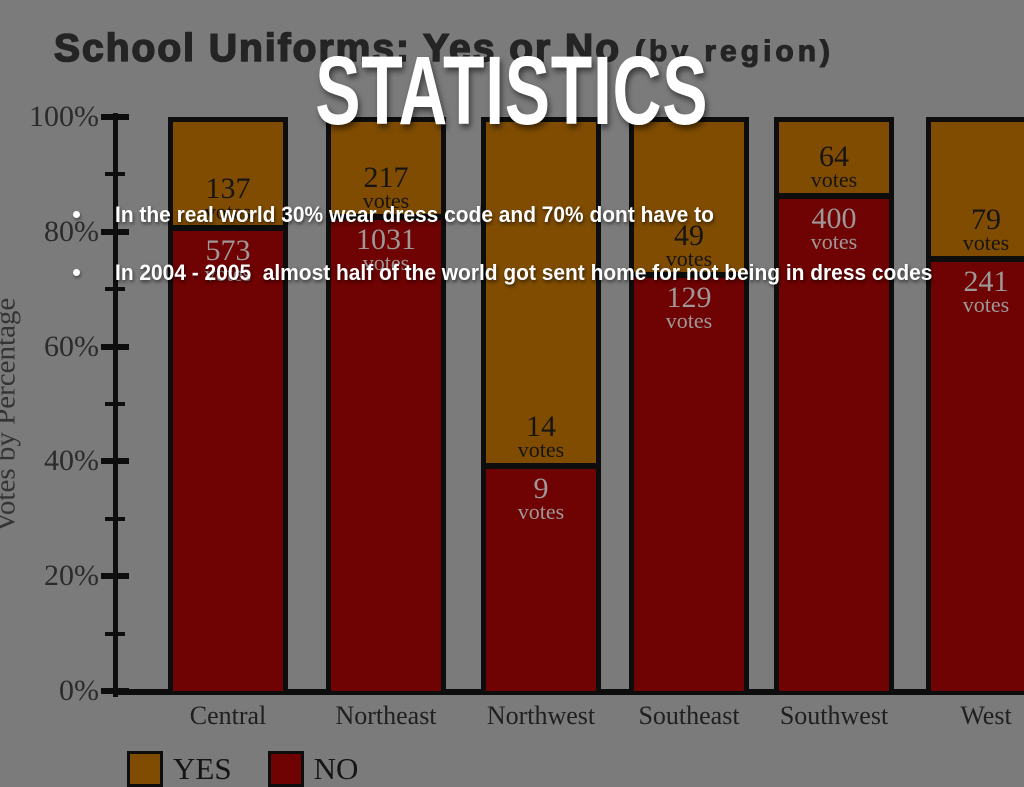 Image resolution: width=1024 pixels, height=787 pixels. What do you see at coordinates (986, 281) in the screenshot?
I see `vote-count: 241` at bounding box center [986, 281].